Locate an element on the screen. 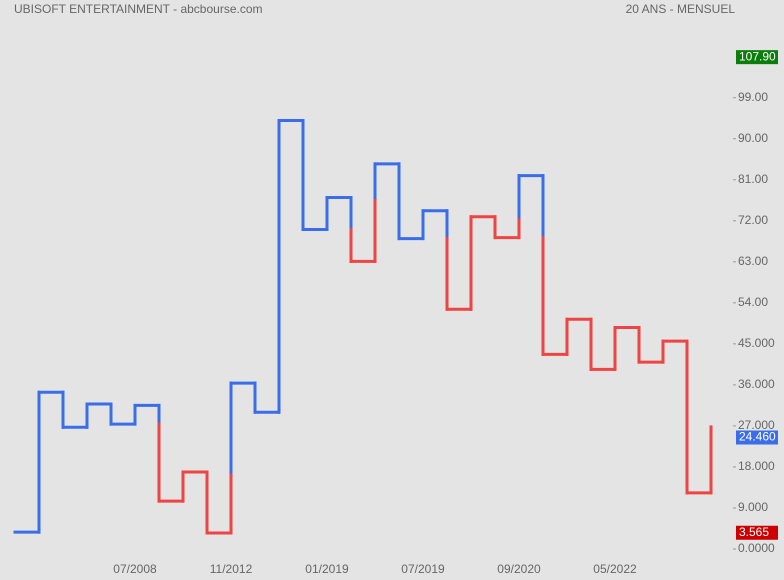 The height and width of the screenshot is (580, 784). y-tick-label: 81.00 is located at coordinates (753, 179).